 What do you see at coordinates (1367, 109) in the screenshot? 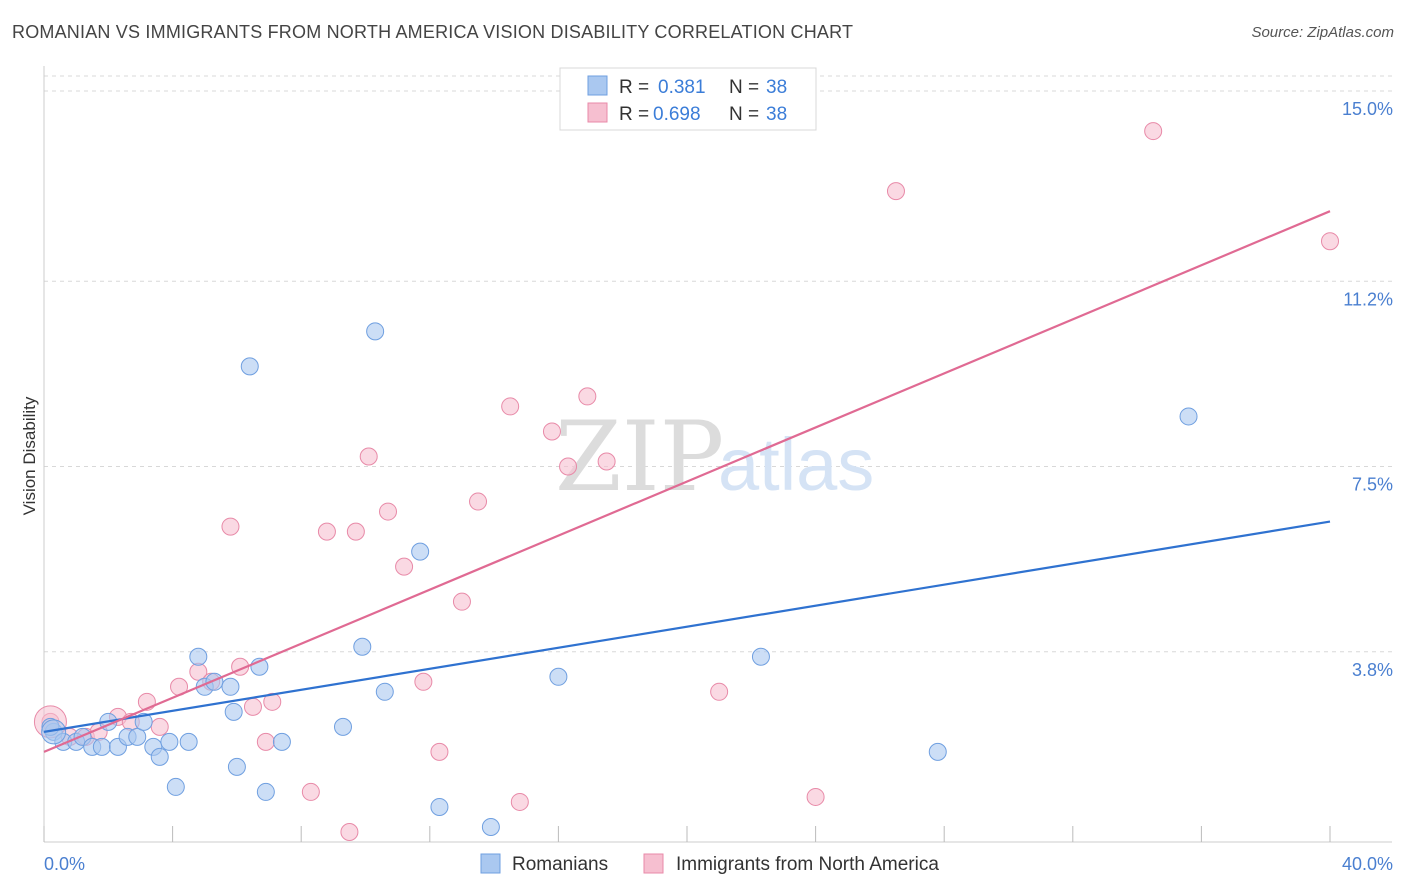
I see `y-tick-label-3: 15.0%` at bounding box center [1367, 109].